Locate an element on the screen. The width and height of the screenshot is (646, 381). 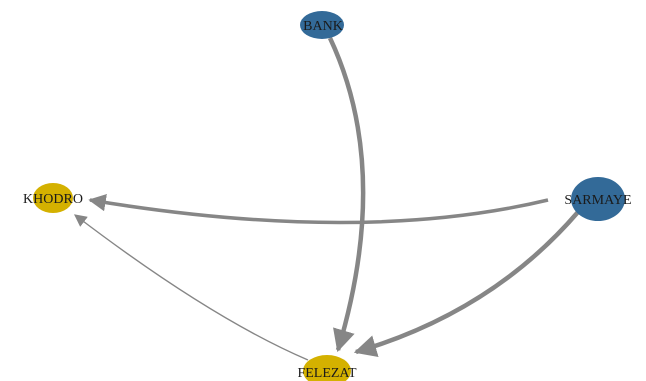
node-khodro-label: KHODRO is located at coordinates (53, 199).